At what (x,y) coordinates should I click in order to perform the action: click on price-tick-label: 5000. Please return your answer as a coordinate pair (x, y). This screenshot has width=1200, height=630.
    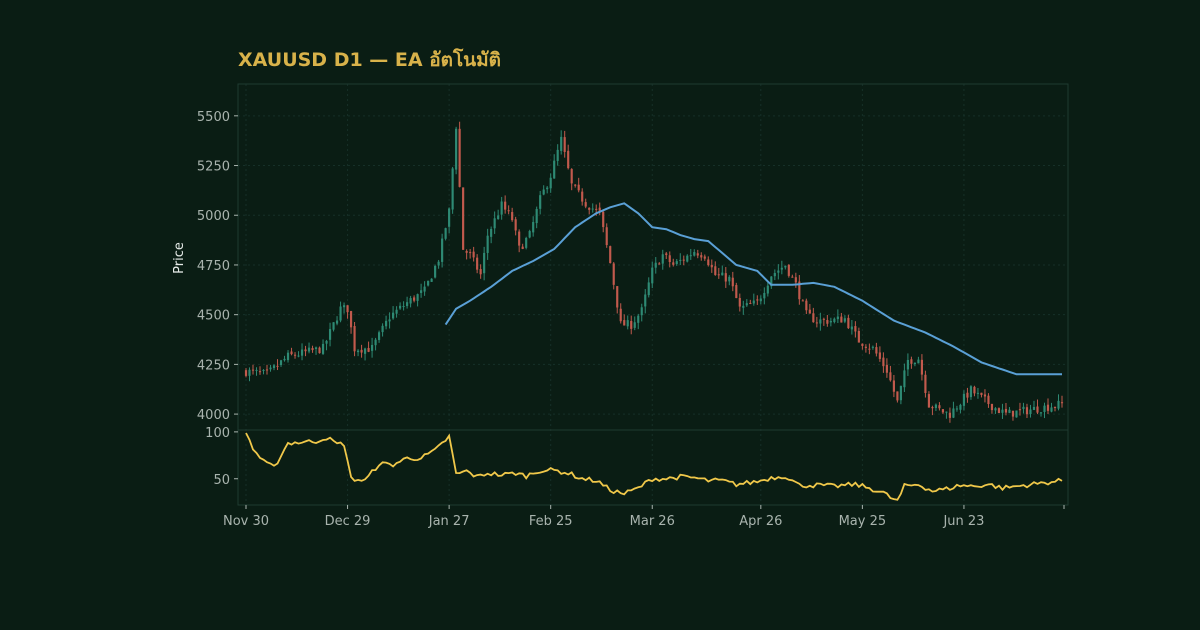
    Looking at the image, I should click on (213, 216).